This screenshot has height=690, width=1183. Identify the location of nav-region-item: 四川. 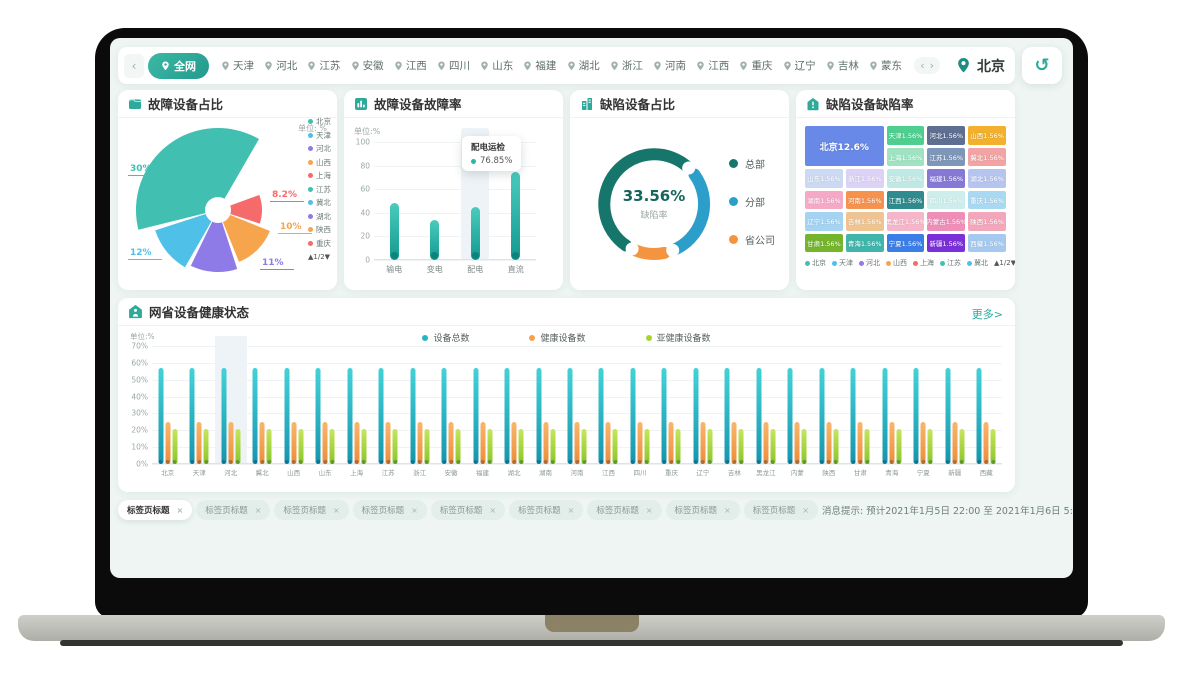
(453, 65).